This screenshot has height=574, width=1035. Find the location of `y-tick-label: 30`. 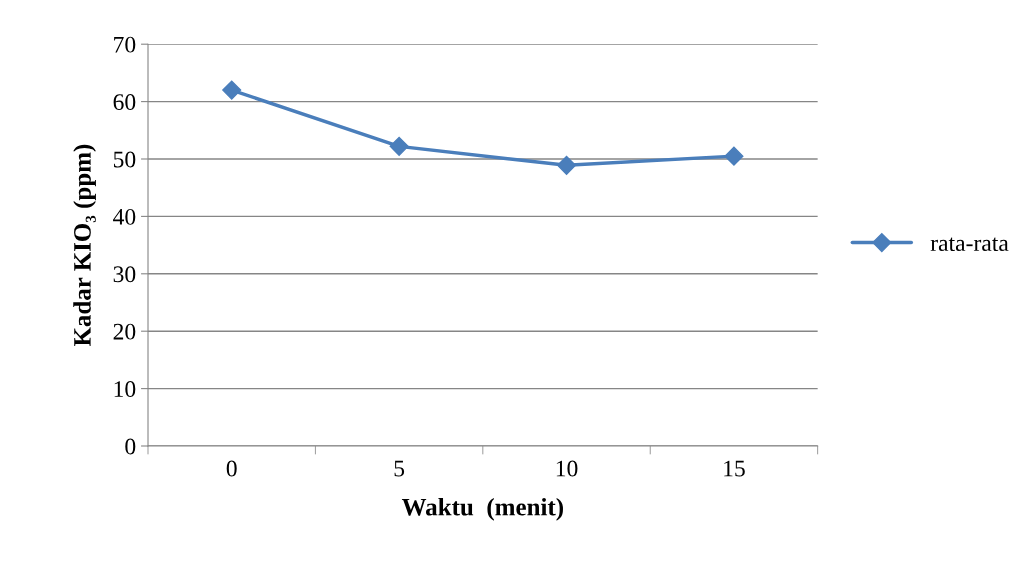

y-tick-label: 30 is located at coordinates (124, 274).